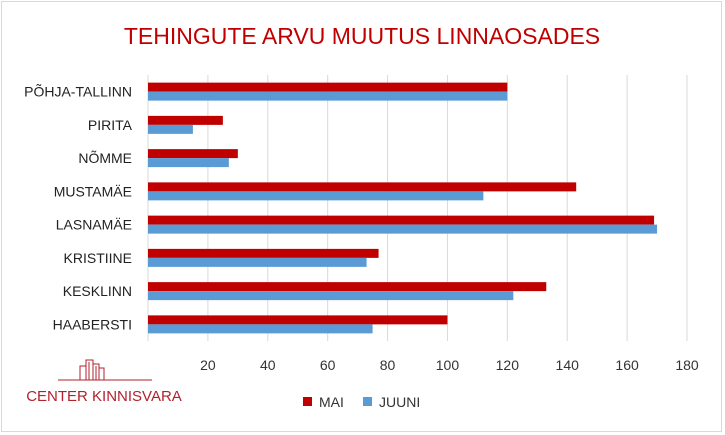 The width and height of the screenshot is (725, 435). Describe the element at coordinates (268, 365) in the screenshot. I see `x-tick-label: 40` at that location.